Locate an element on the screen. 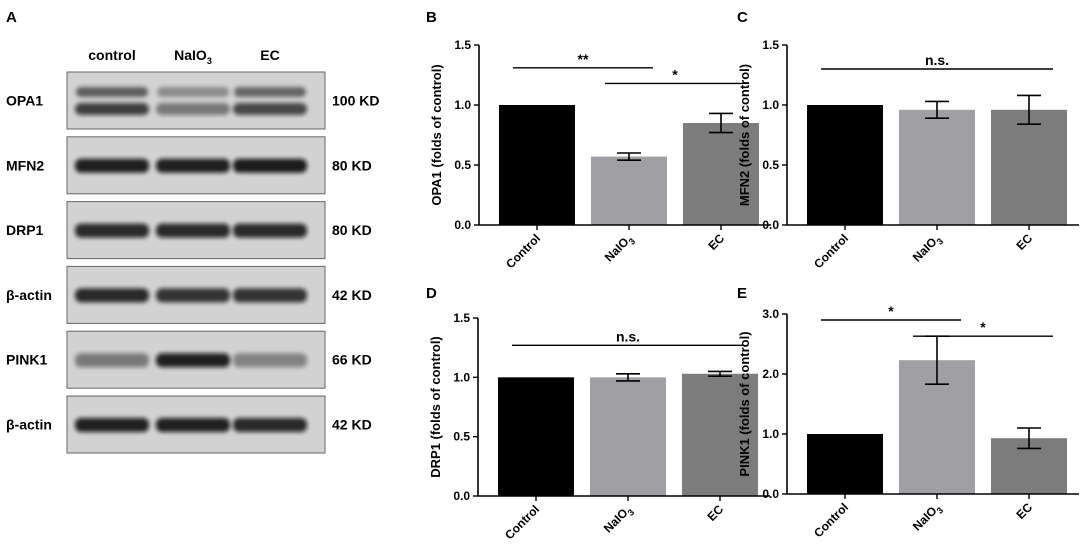 The height and width of the screenshot is (551, 1084). y-axis-title: DRP1 (folds of control) is located at coordinates (435, 407).